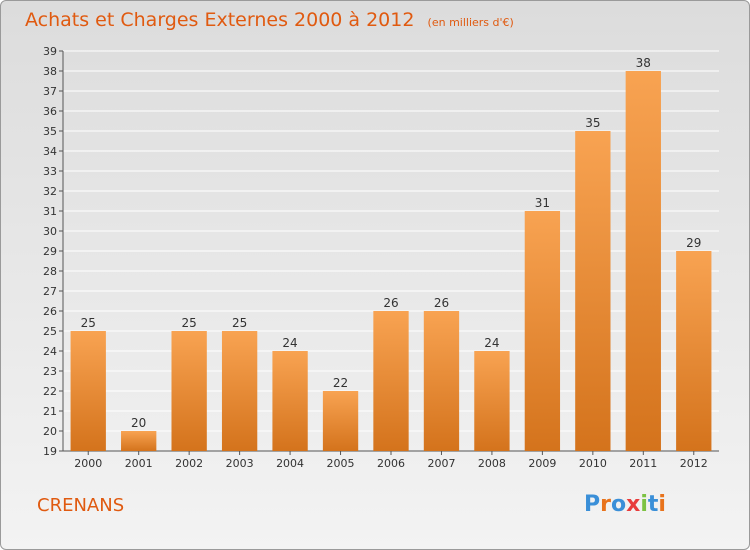 The height and width of the screenshot is (550, 750). Describe the element at coordinates (88, 323) in the screenshot. I see `data-label-2000: 25` at that location.